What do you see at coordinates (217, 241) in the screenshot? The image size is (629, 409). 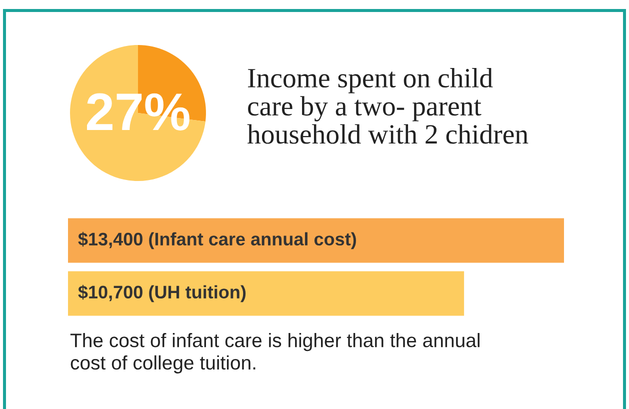 I see `data-label: $13,400 (Infant care annual cost)` at bounding box center [217, 241].